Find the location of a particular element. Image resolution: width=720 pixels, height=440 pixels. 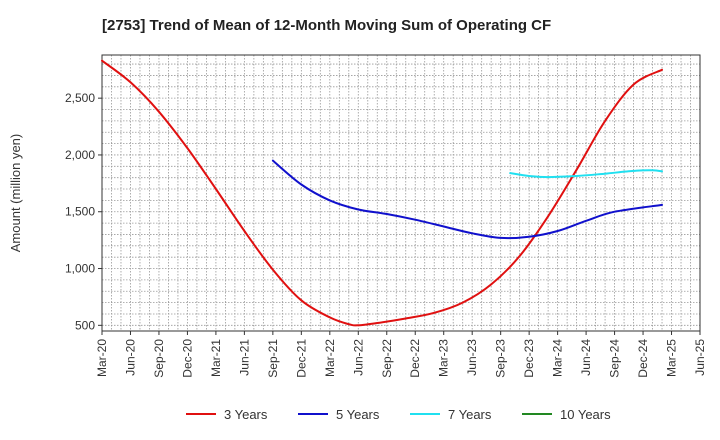

x-tick-label: Jun-22 is located at coordinates (358, 357).